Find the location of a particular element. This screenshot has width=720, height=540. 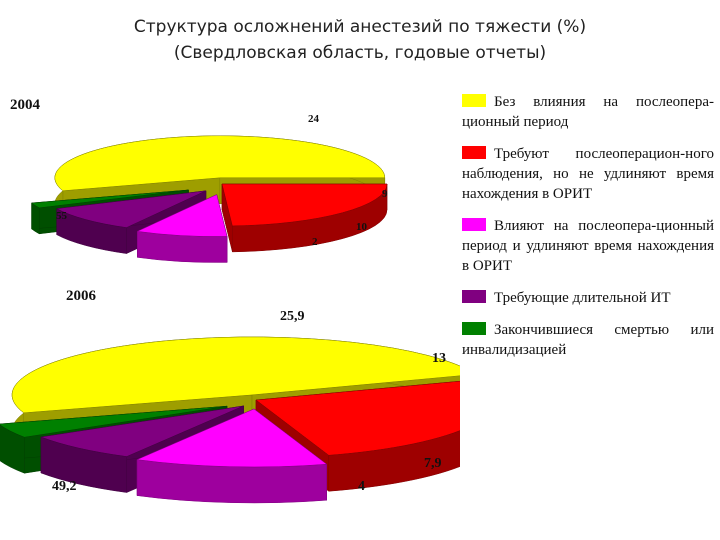

legend-item: Требующие длительной ИТ is located at coordinates (588, 298).